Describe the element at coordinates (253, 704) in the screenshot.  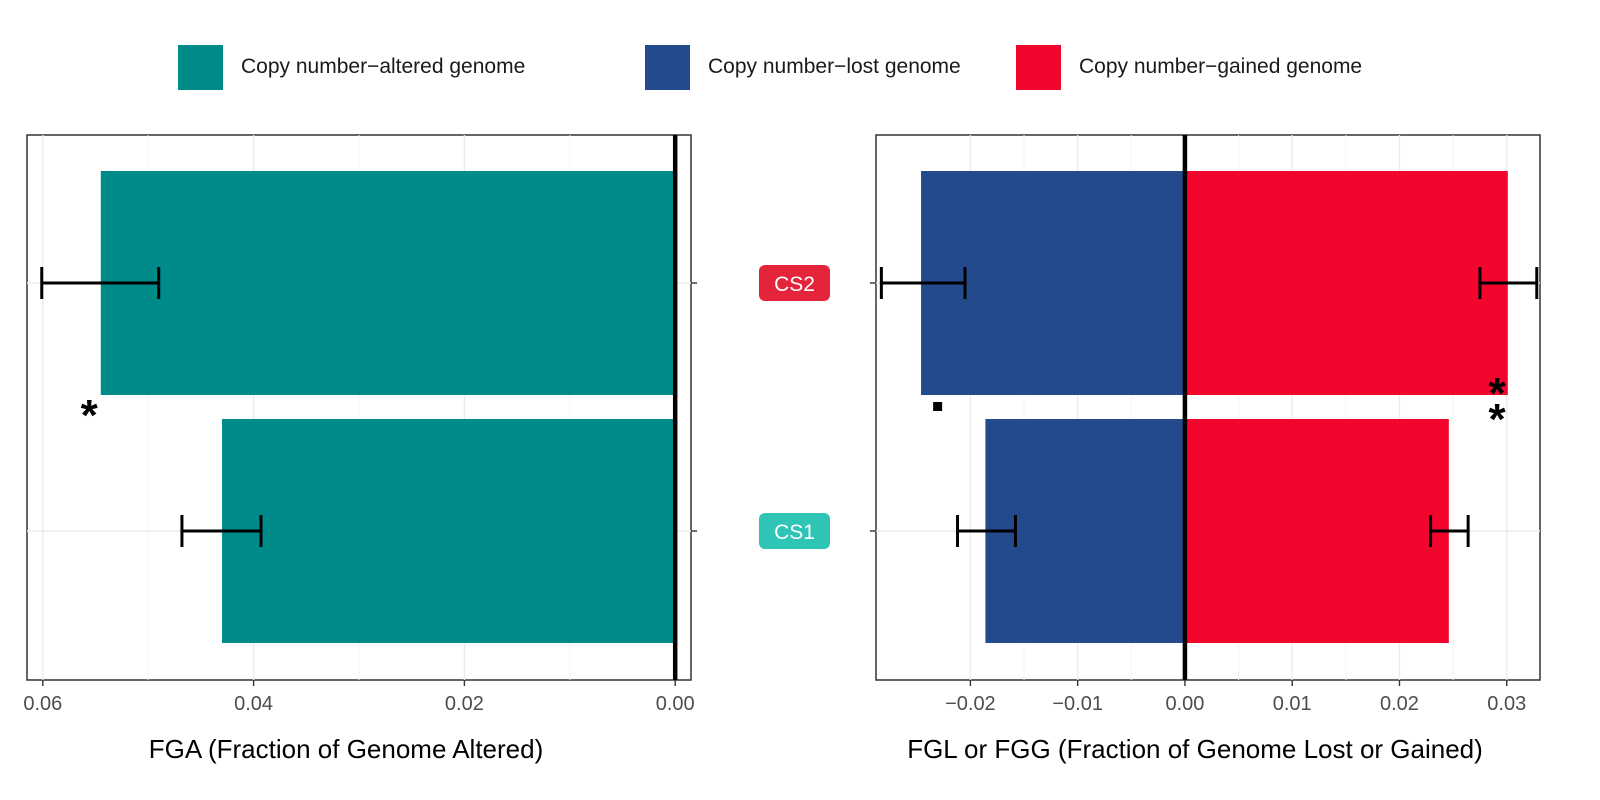
I see `panel1-x-tick-label: 0.04` at that location.